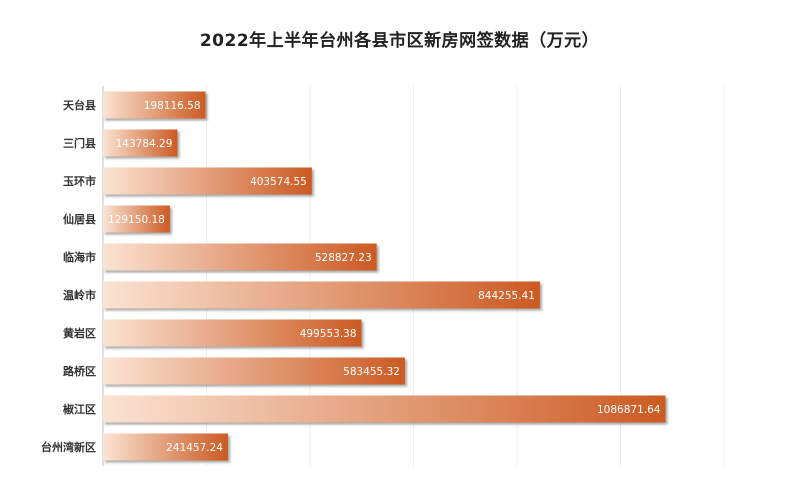 The image size is (799, 500). I want to click on category-label: 玉环市, so click(79, 181).